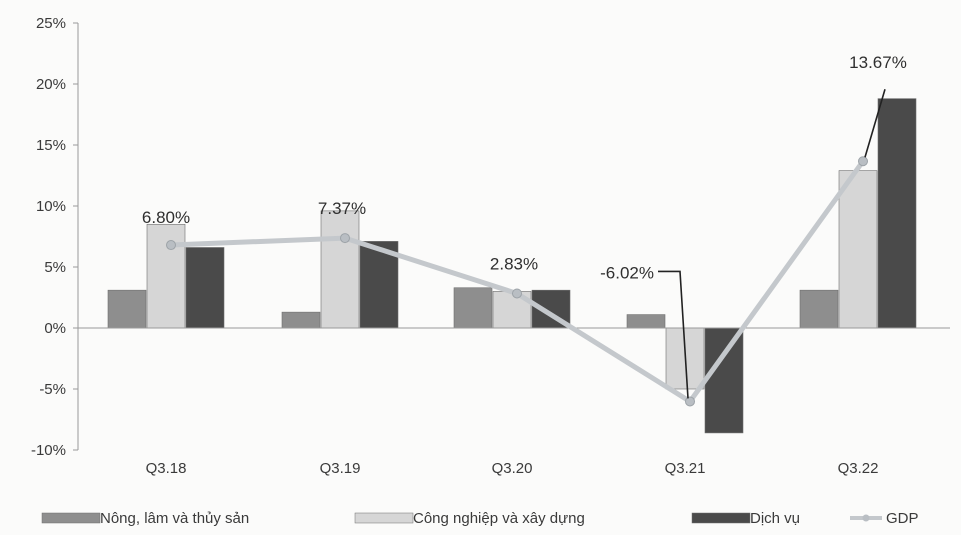 Image resolution: width=961 pixels, height=535 pixels. I want to click on gdp-data-label: 13.67%, so click(878, 62).